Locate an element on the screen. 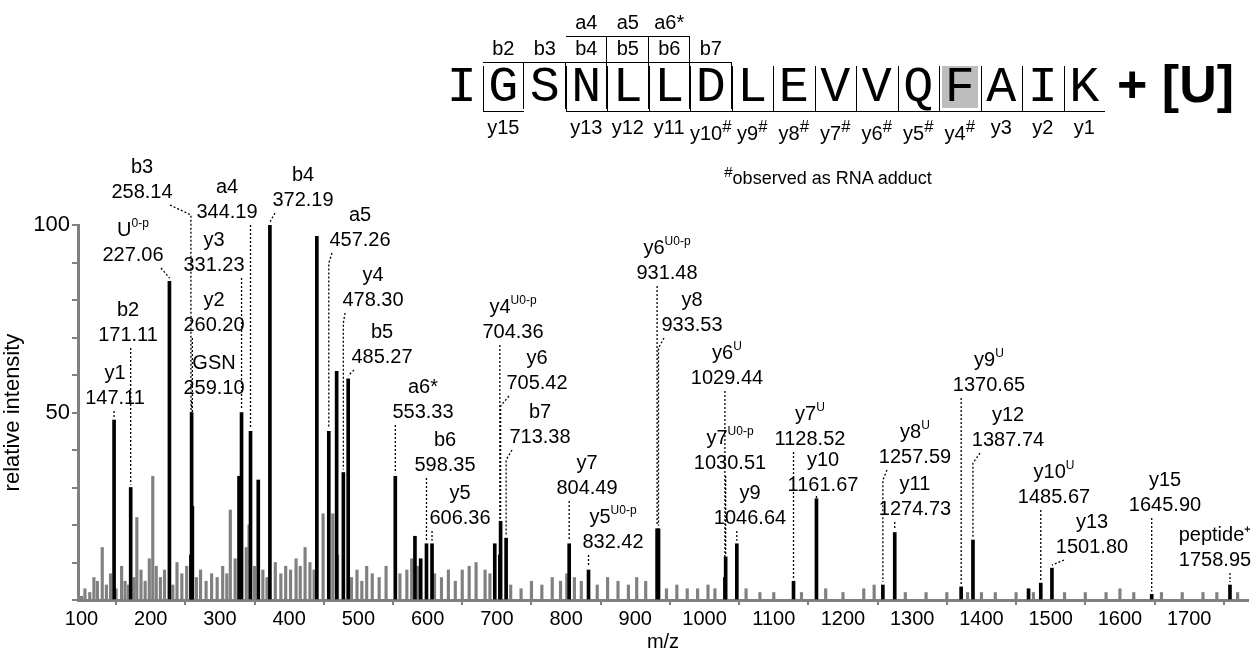 This screenshot has height=654, width=1258. text: b7 is located at coordinates (710, 48).